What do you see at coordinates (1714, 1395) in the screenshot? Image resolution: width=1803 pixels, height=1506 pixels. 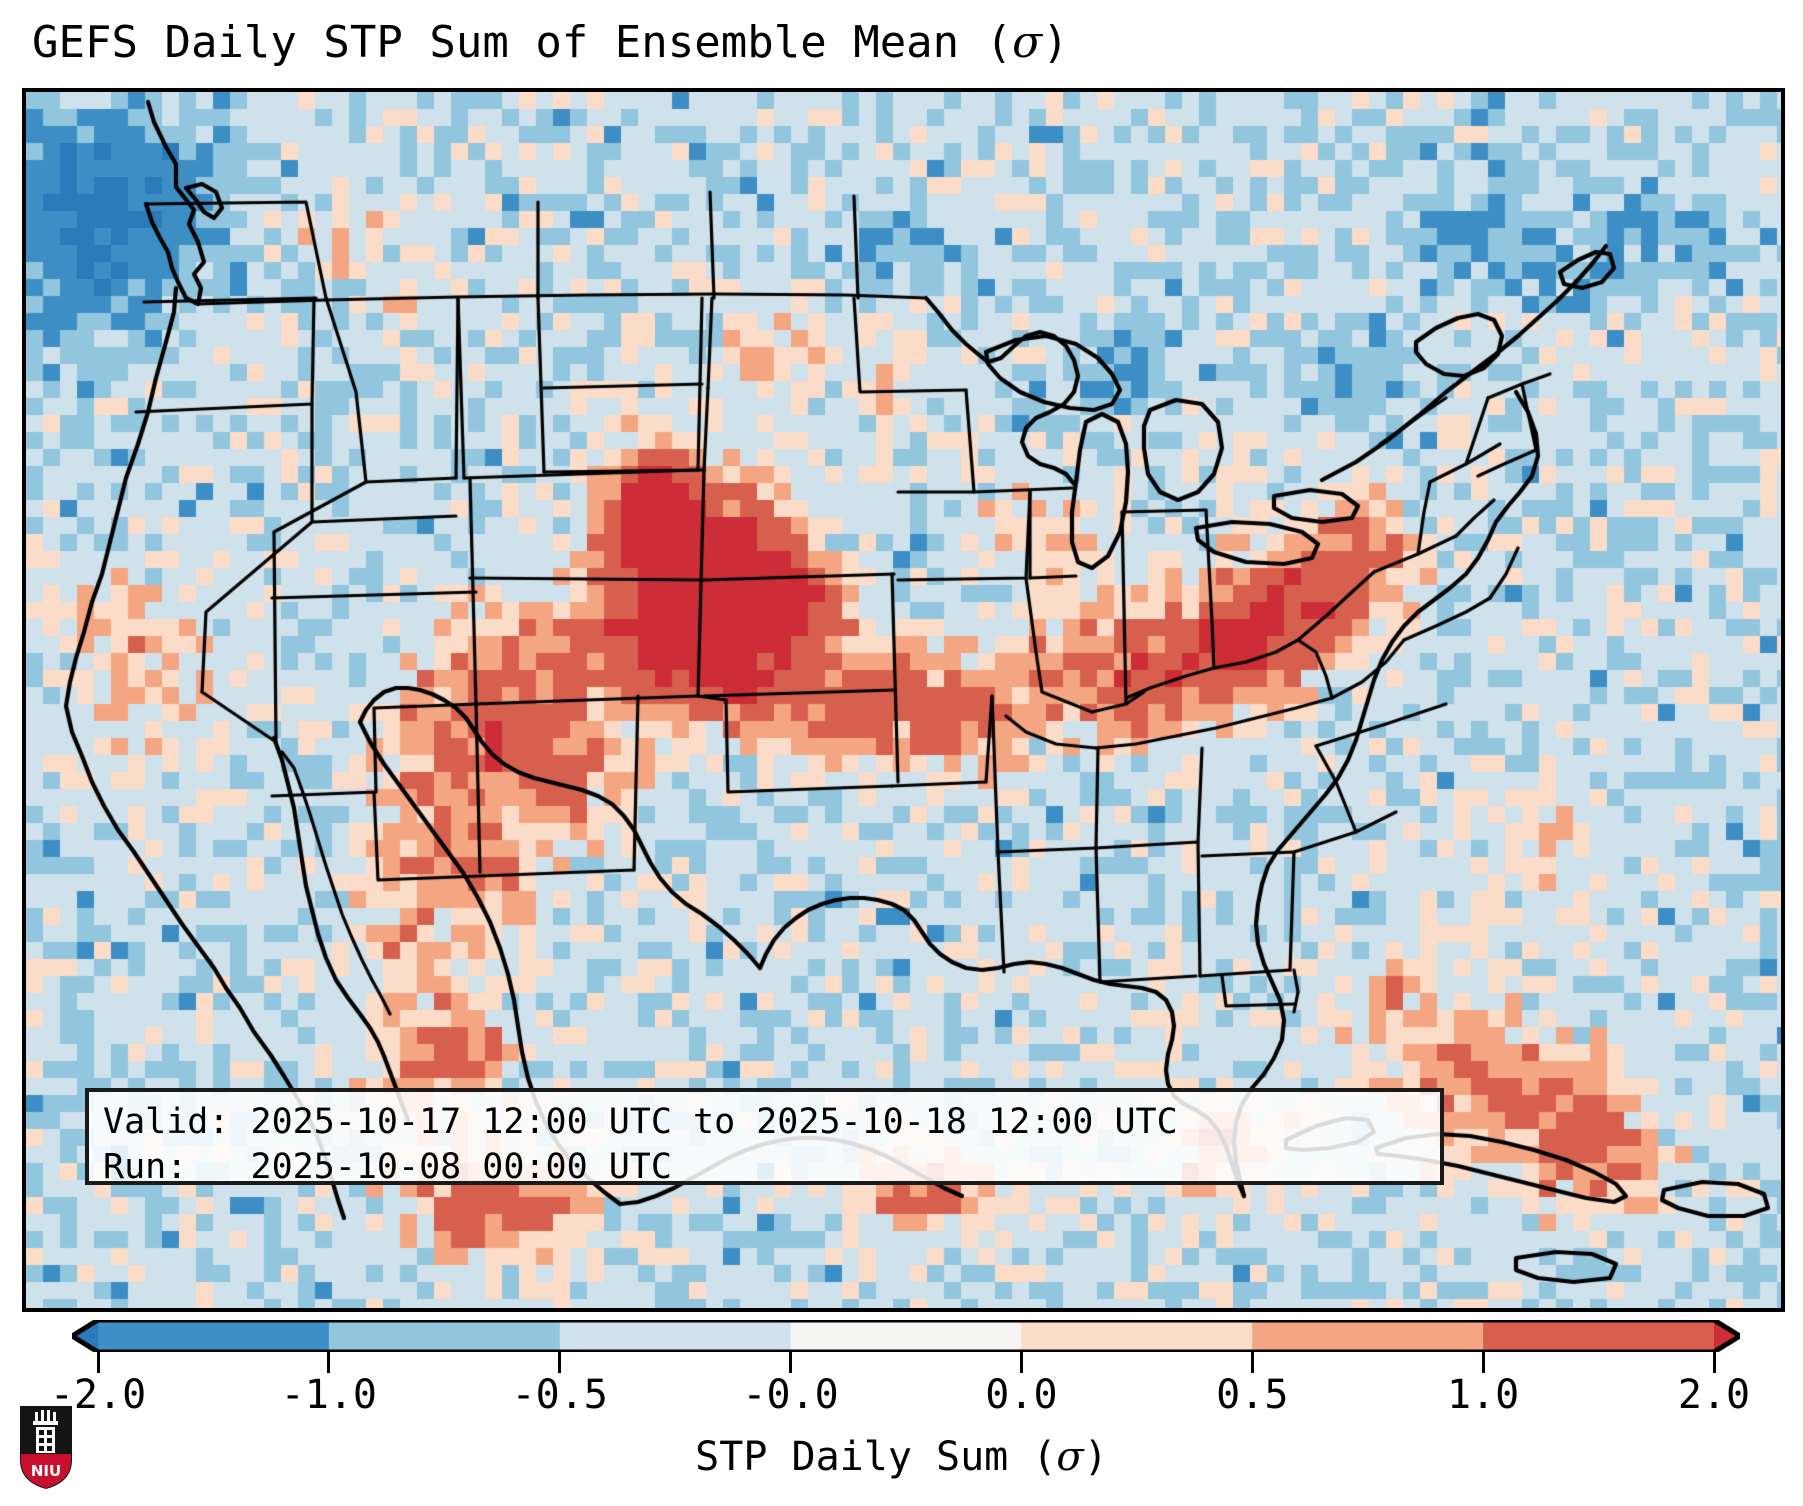 I see `colorbar-tick-label-7: 2.0` at bounding box center [1714, 1395].